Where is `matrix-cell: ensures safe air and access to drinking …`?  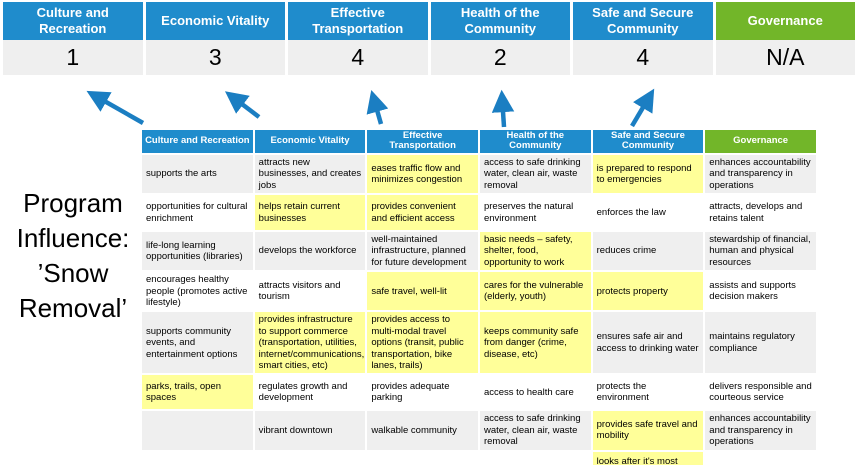
matrix-cell: ensures safe air and access to drinking … is located at coordinates (648, 343).